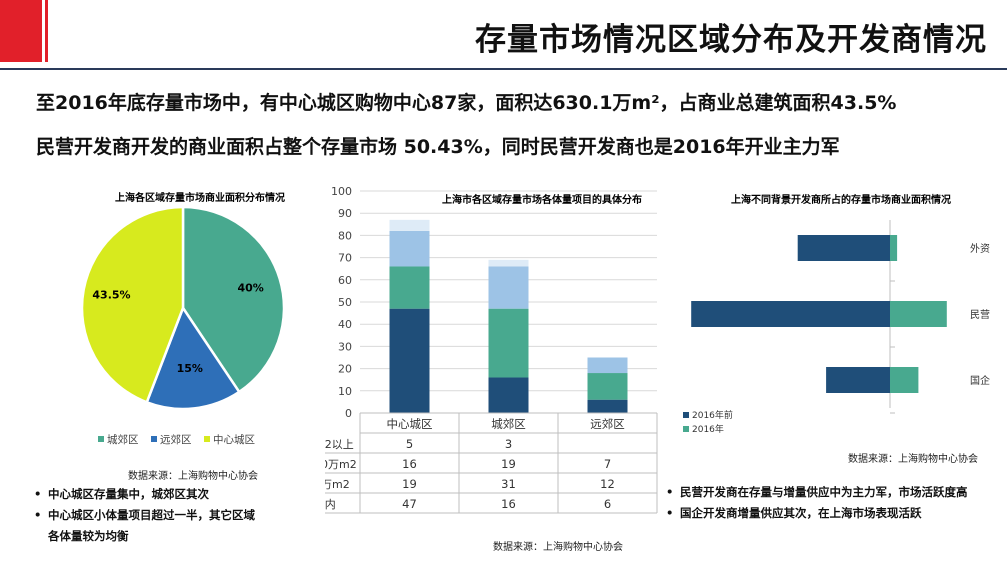  What do you see at coordinates (123, 439) in the screenshot?
I see `pie-legend-label: 城郊区` at bounding box center [123, 439].